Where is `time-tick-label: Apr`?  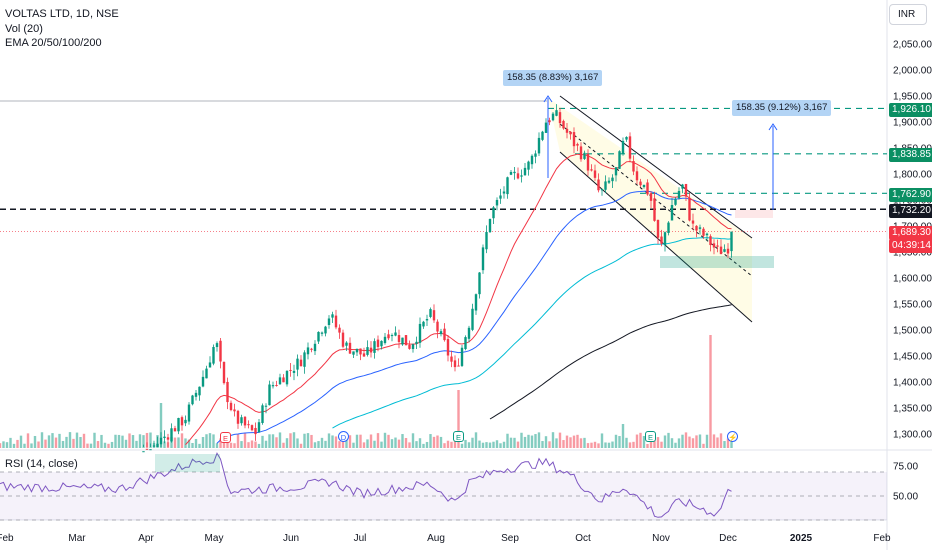 time-tick-label: Apr is located at coordinates (146, 538).